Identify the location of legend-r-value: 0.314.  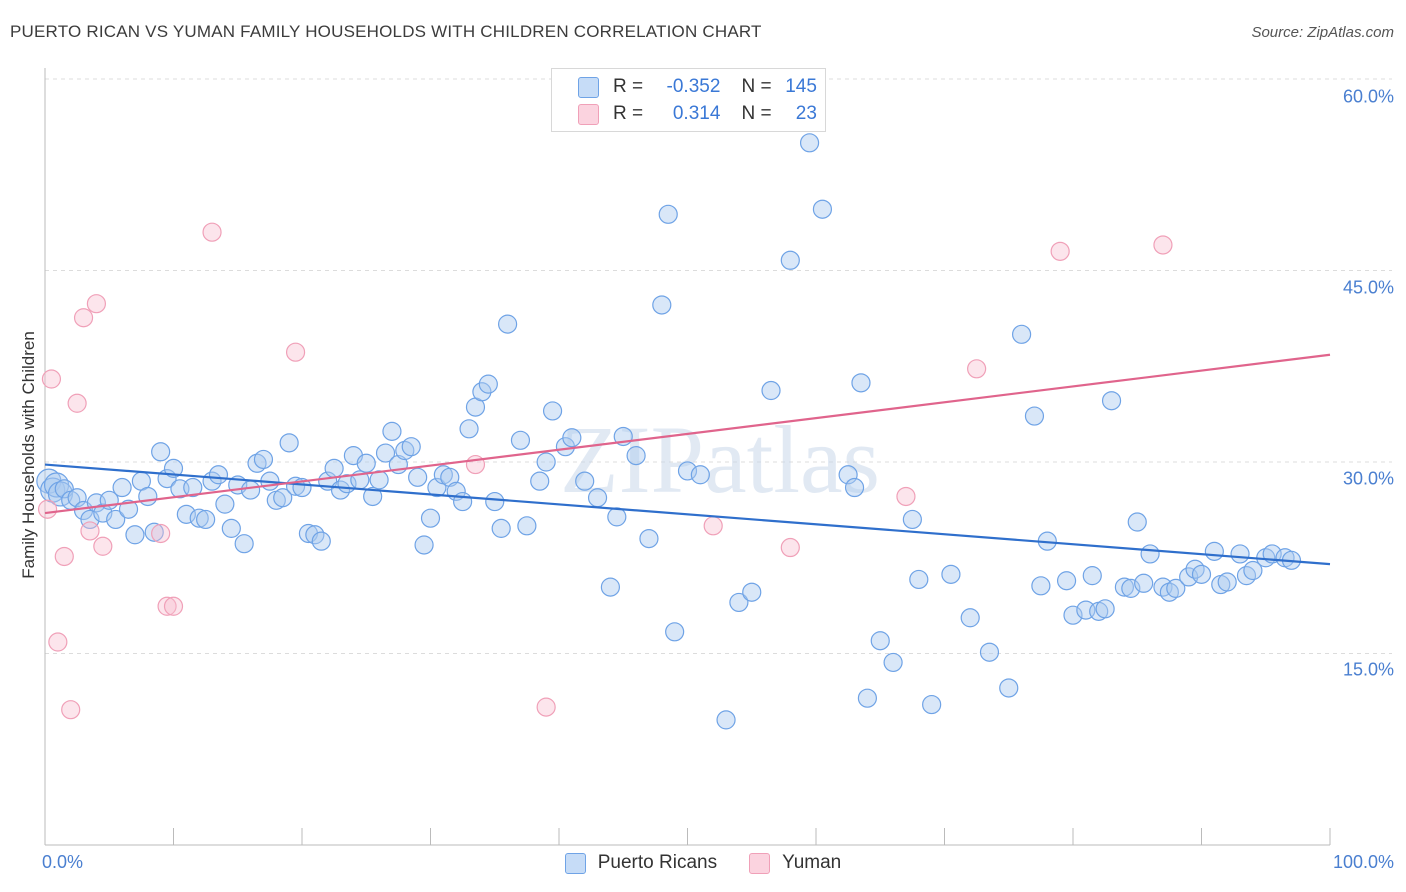
(696, 113).